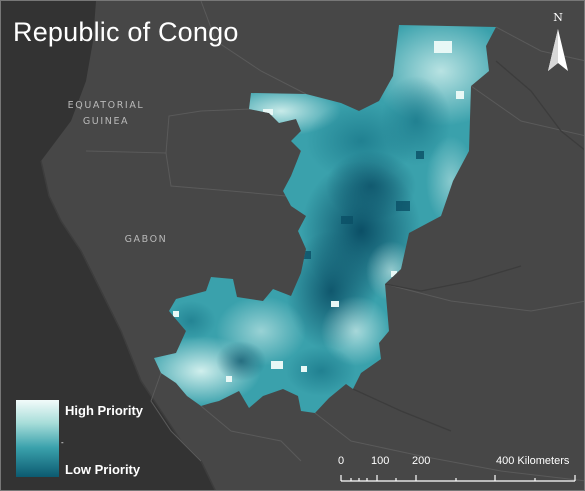 Image resolution: width=585 pixels, height=491 pixels. I want to click on legend-tick-mark: -, so click(62, 442).